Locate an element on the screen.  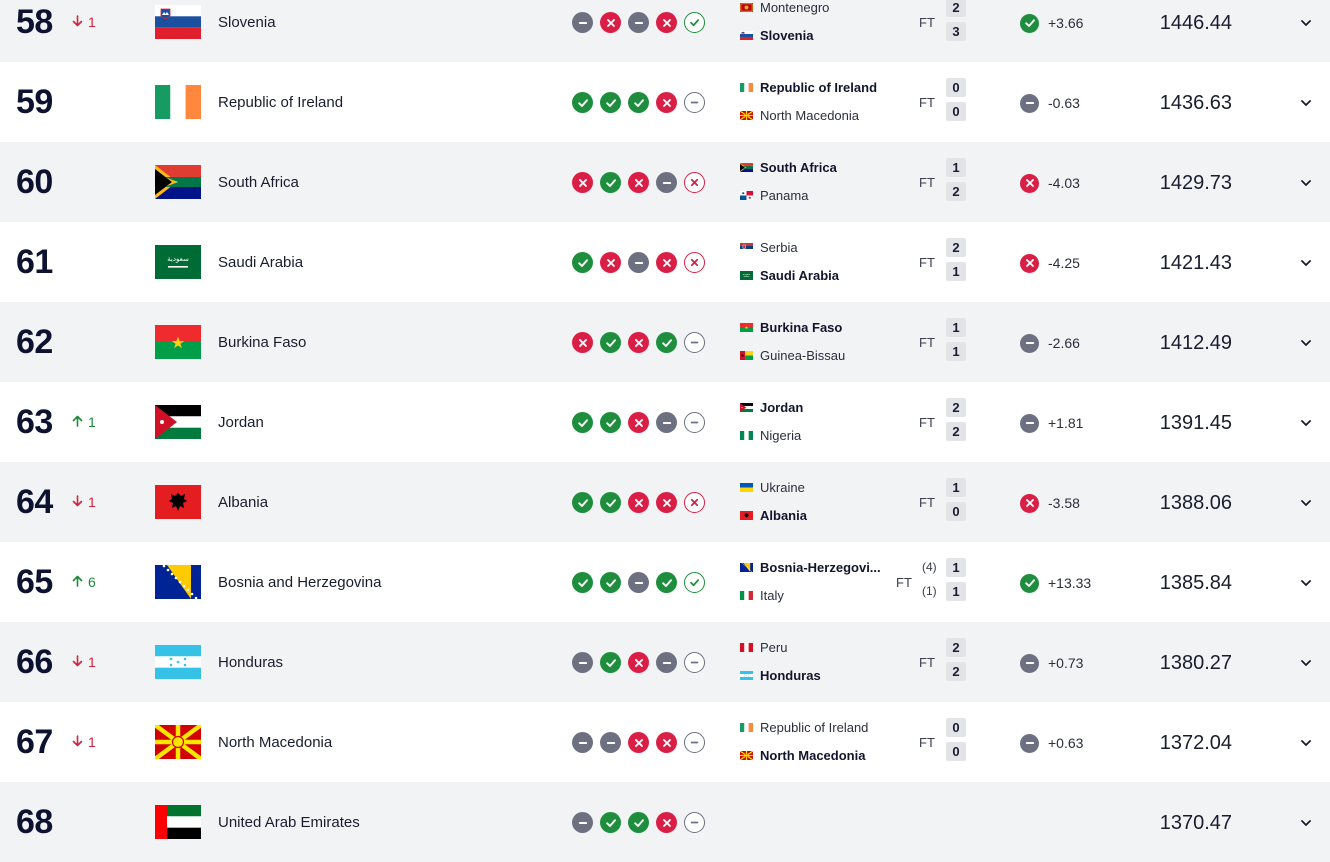
team-name: Honduras is located at coordinates (250, 663).